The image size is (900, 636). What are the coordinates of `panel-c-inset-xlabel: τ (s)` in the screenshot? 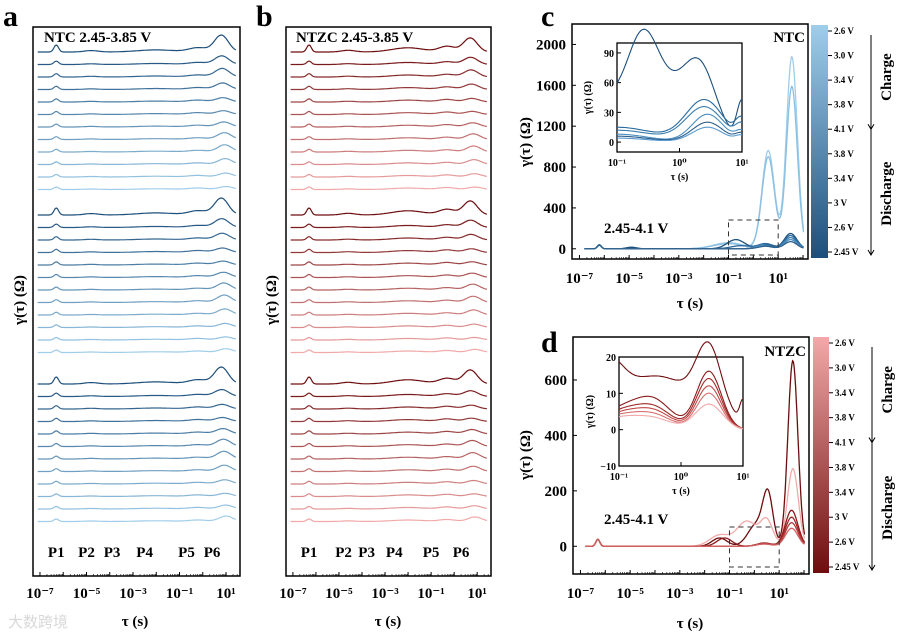 It's located at (680, 177).